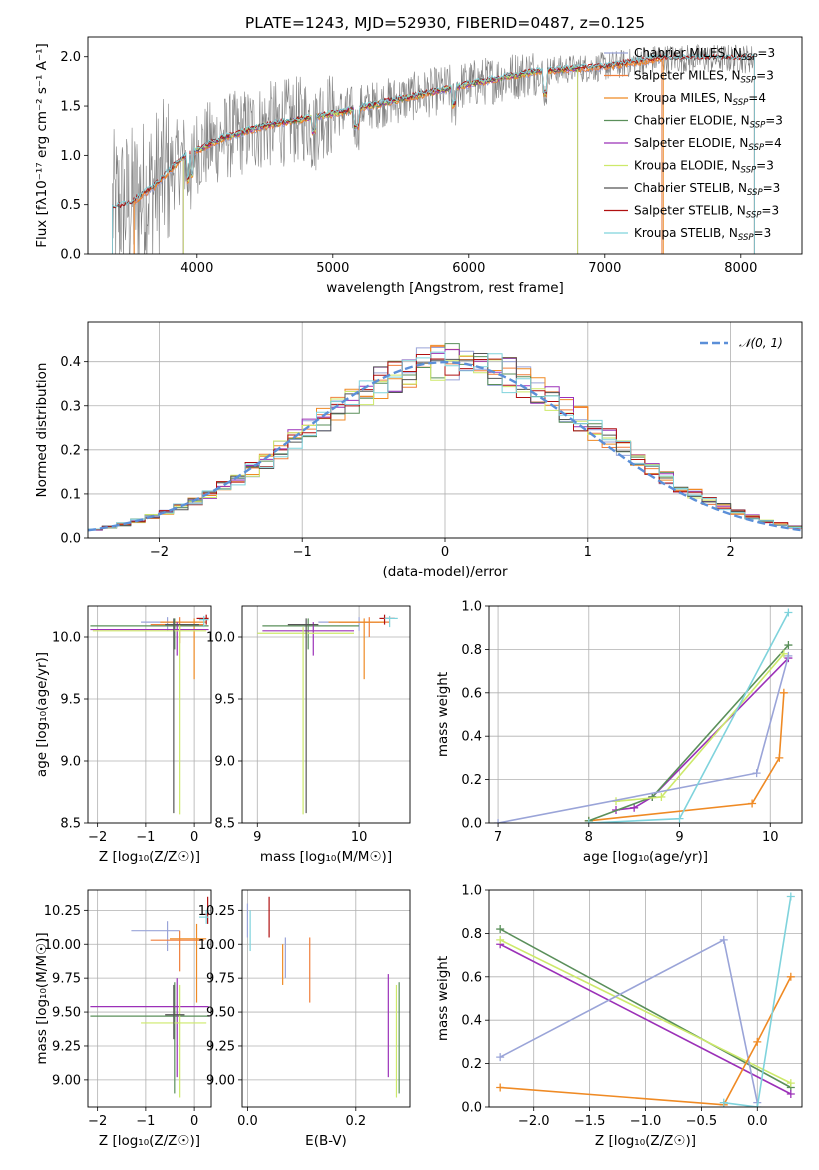 The height and width of the screenshot is (1170, 819). What do you see at coordinates (590, 1121) in the screenshot?
I see `x-tick-label: −1.5` at bounding box center [590, 1121].